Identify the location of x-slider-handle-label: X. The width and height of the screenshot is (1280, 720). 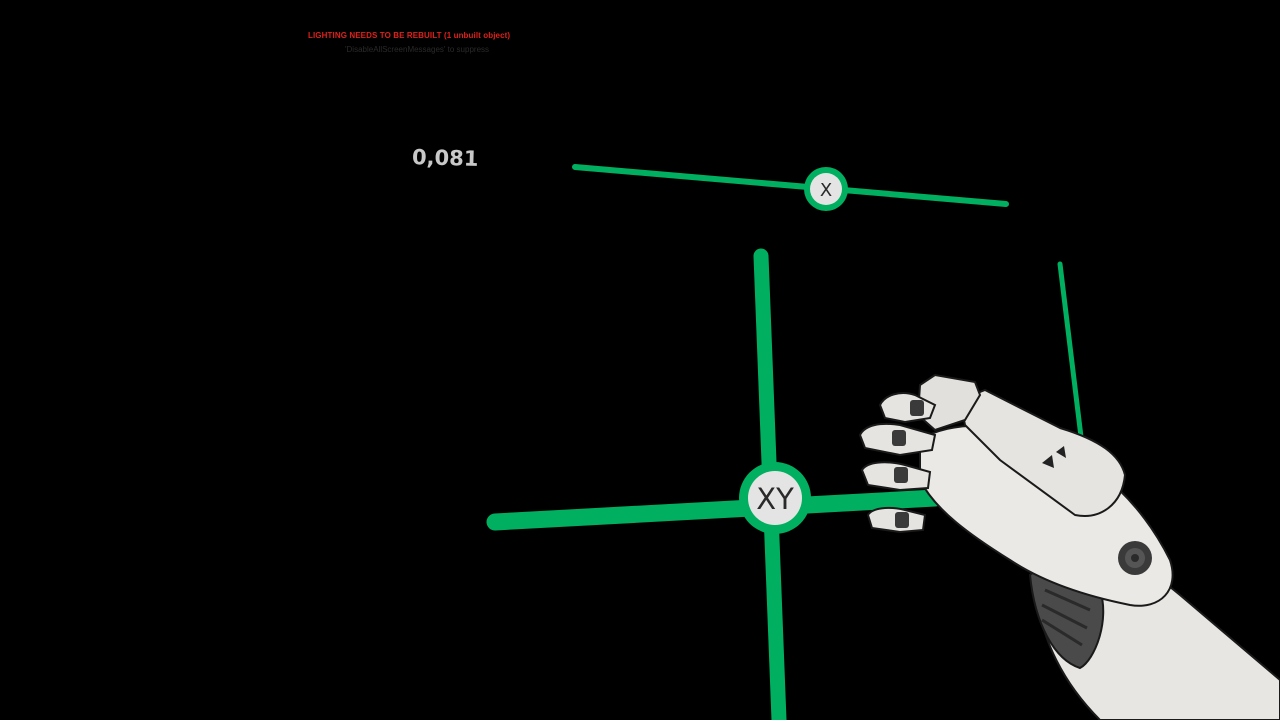
(826, 190).